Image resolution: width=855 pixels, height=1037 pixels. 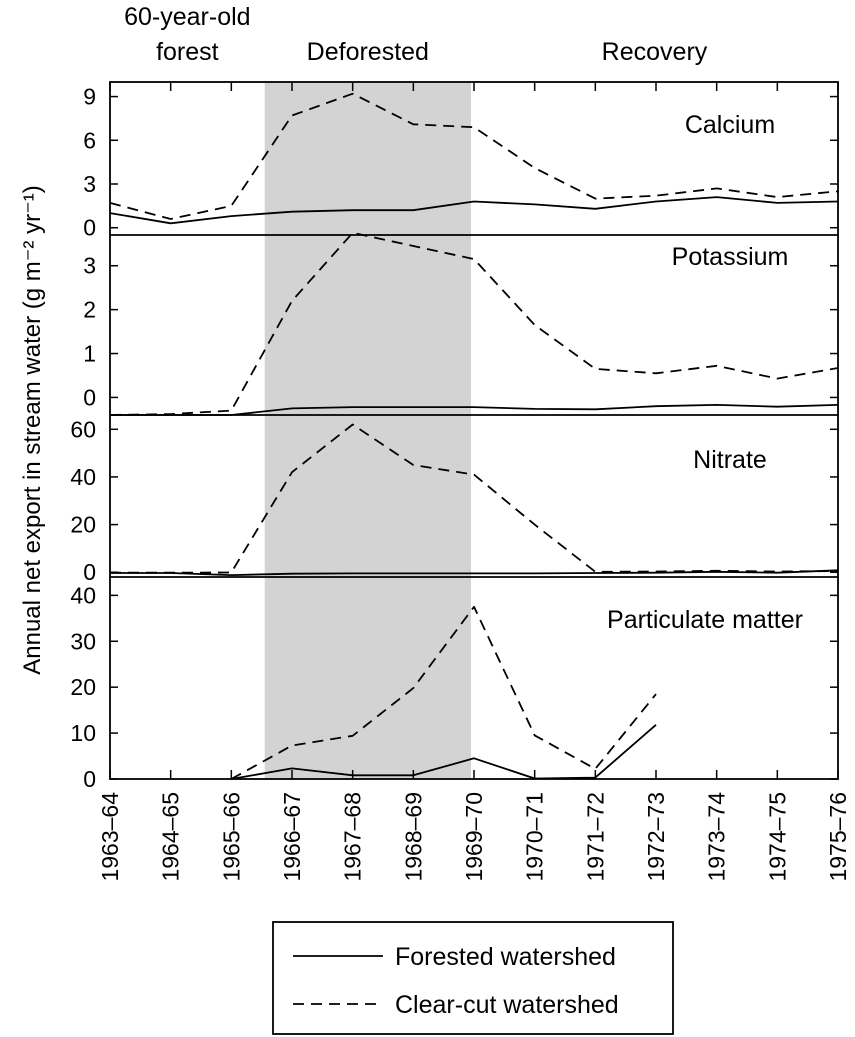 I want to click on y-tick-label-potassium-2: 2, so click(x=89, y=310).